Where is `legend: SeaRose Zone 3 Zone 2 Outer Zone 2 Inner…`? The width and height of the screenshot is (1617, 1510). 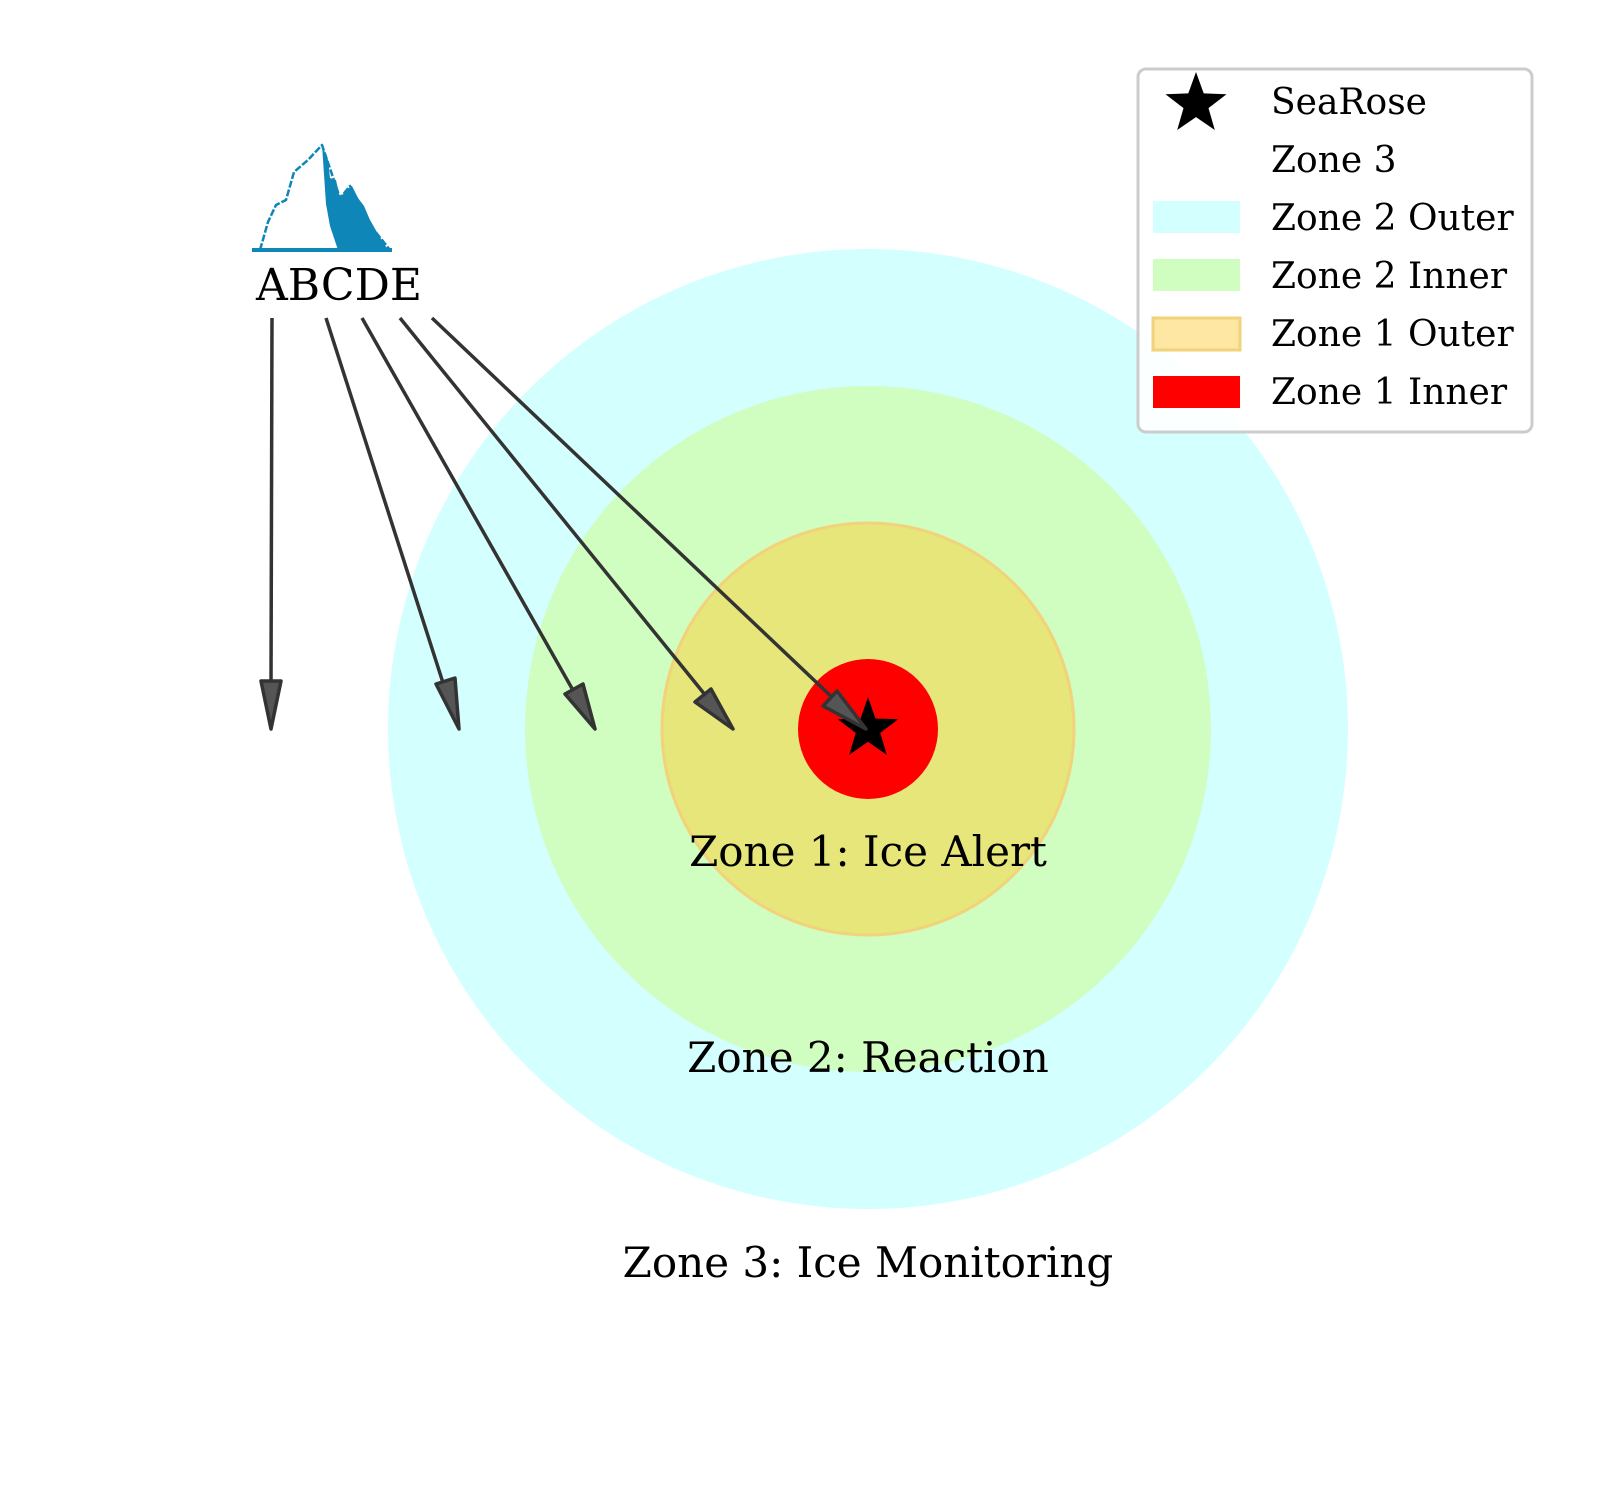 legend: SeaRose Zone 3 Zone 2 Outer Zone 2 Inner… is located at coordinates (1335, 250).